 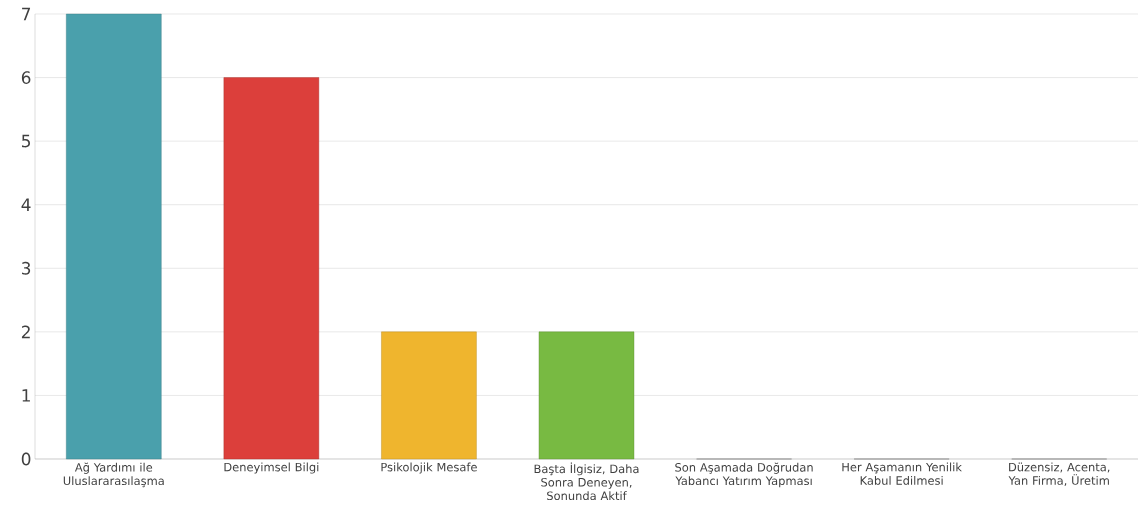 What do you see at coordinates (25, 332) in the screenshot?
I see `y-tick-label: 2` at bounding box center [25, 332].